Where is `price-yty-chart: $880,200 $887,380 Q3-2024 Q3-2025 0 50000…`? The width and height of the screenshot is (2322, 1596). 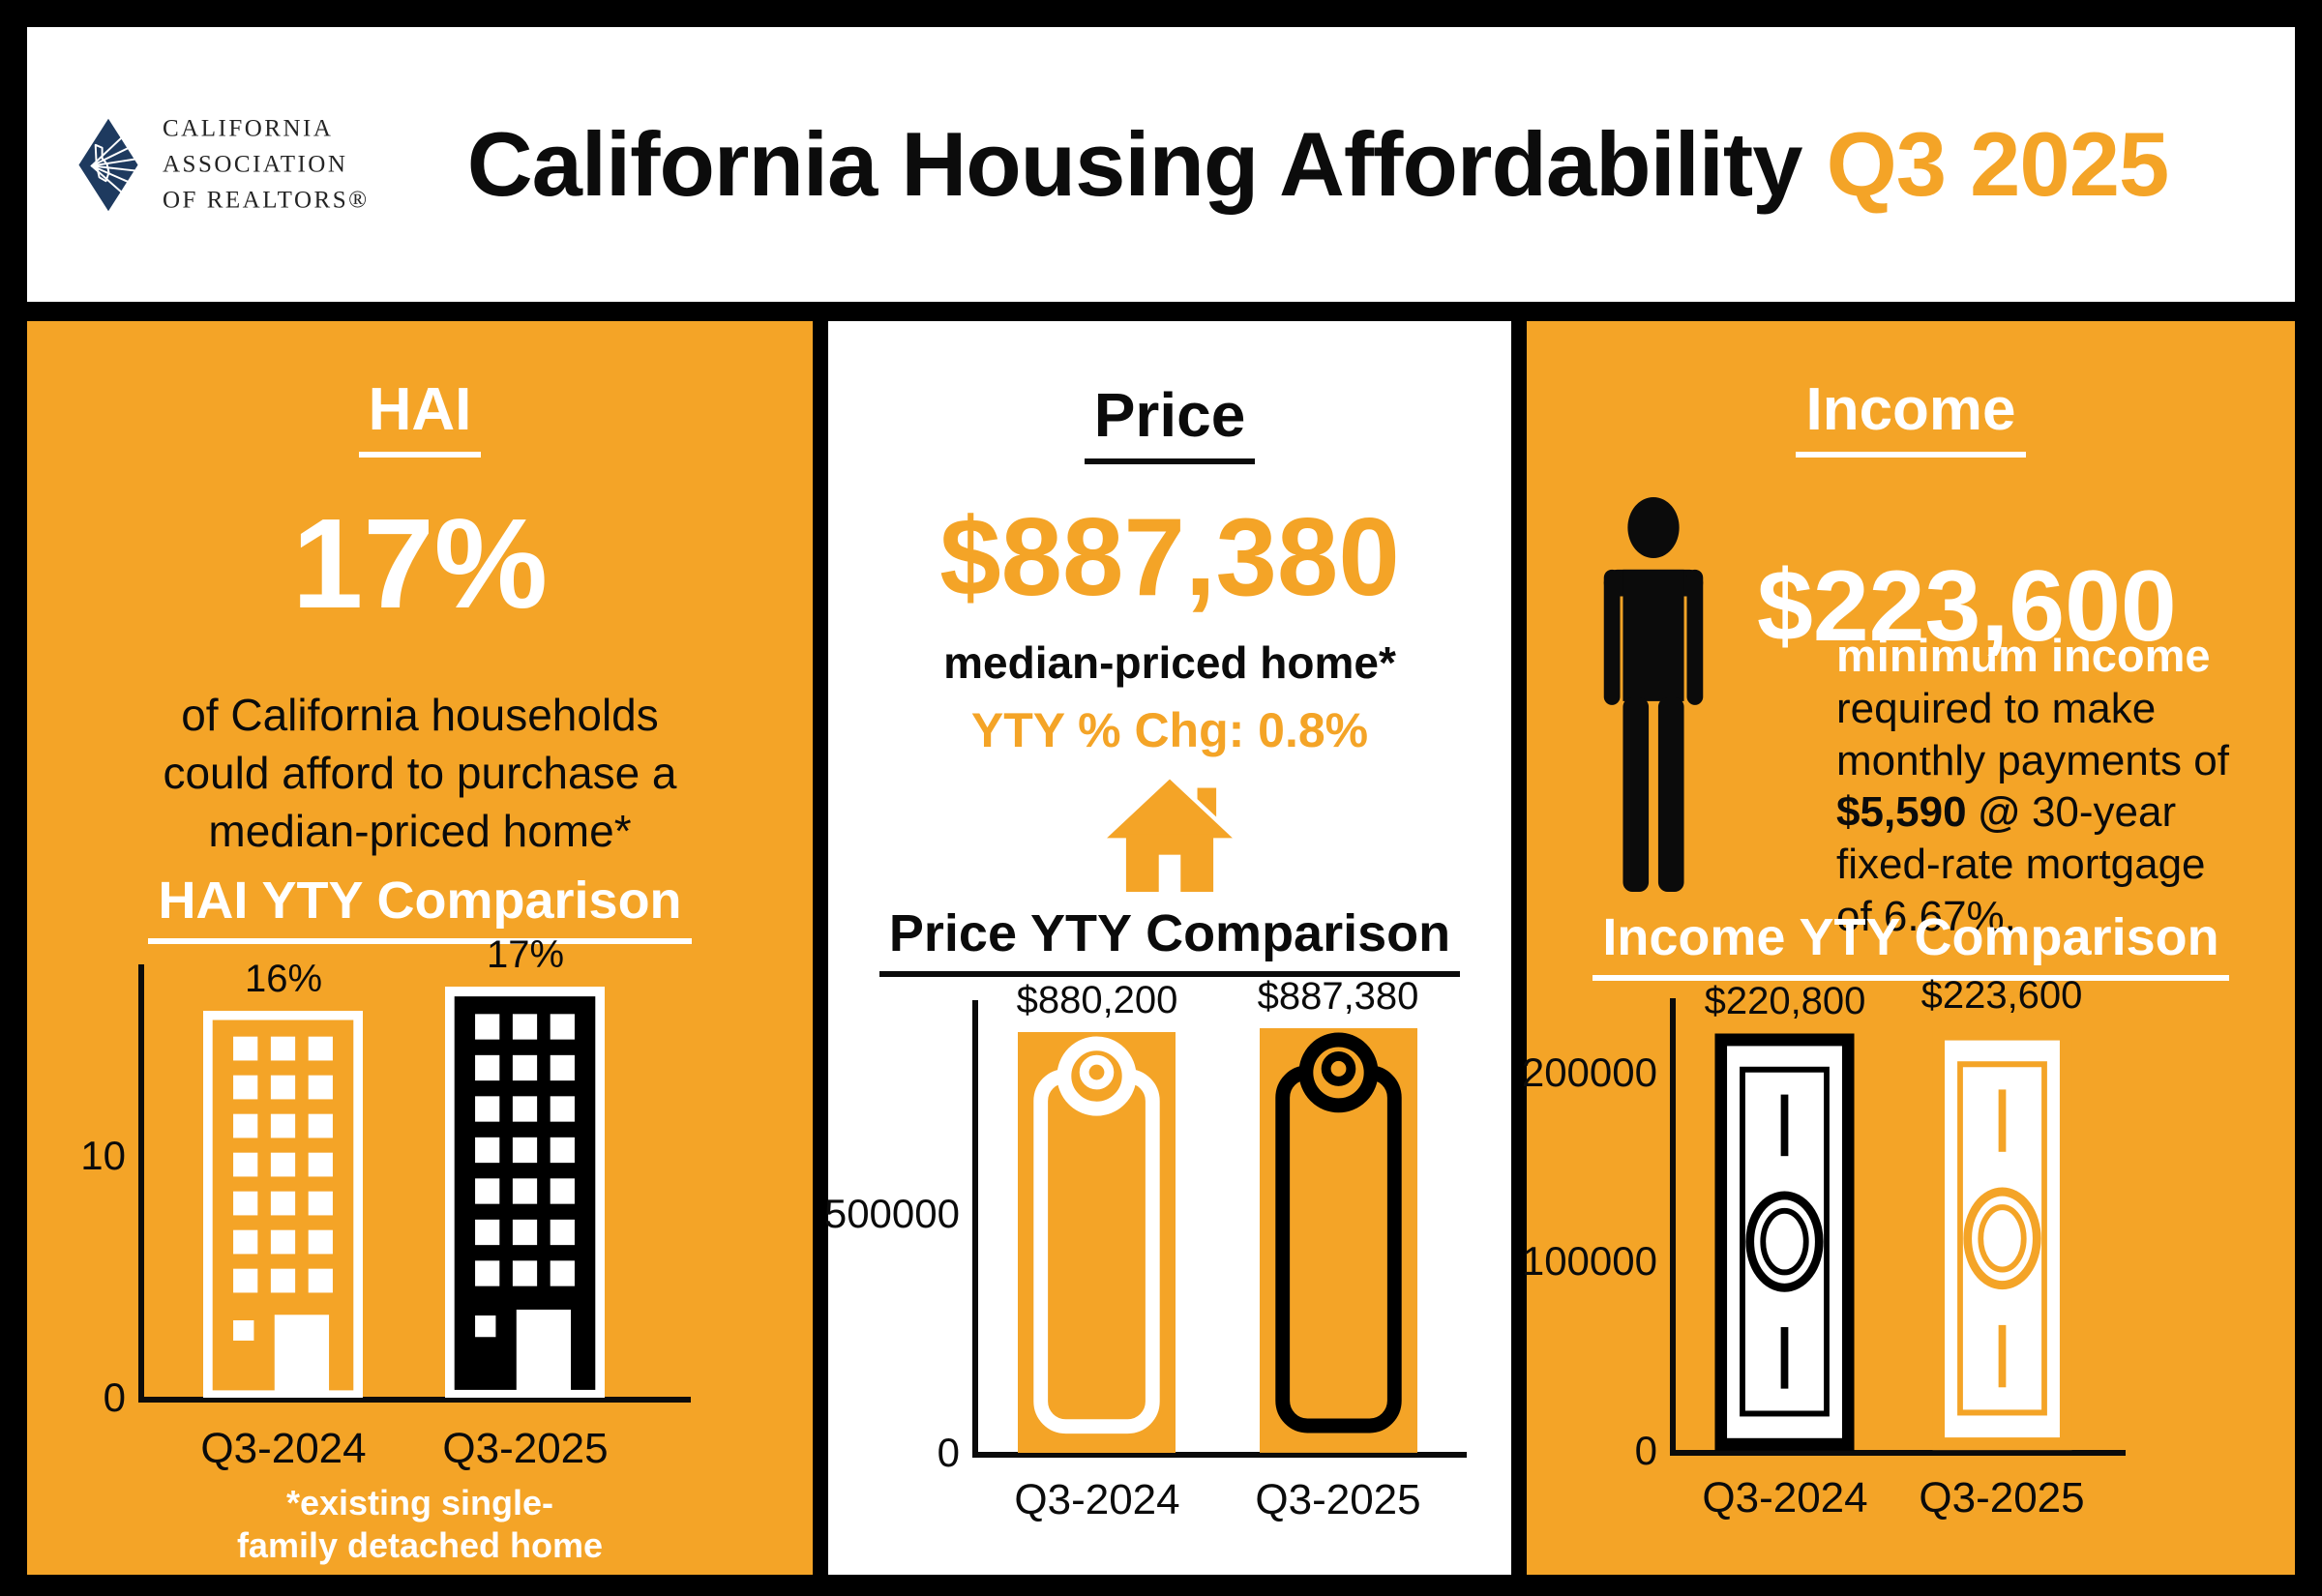 price-yty-chart: $880,200 $887,380 Q3-2024 Q3-2025 0 50000… is located at coordinates (1167, 1262).